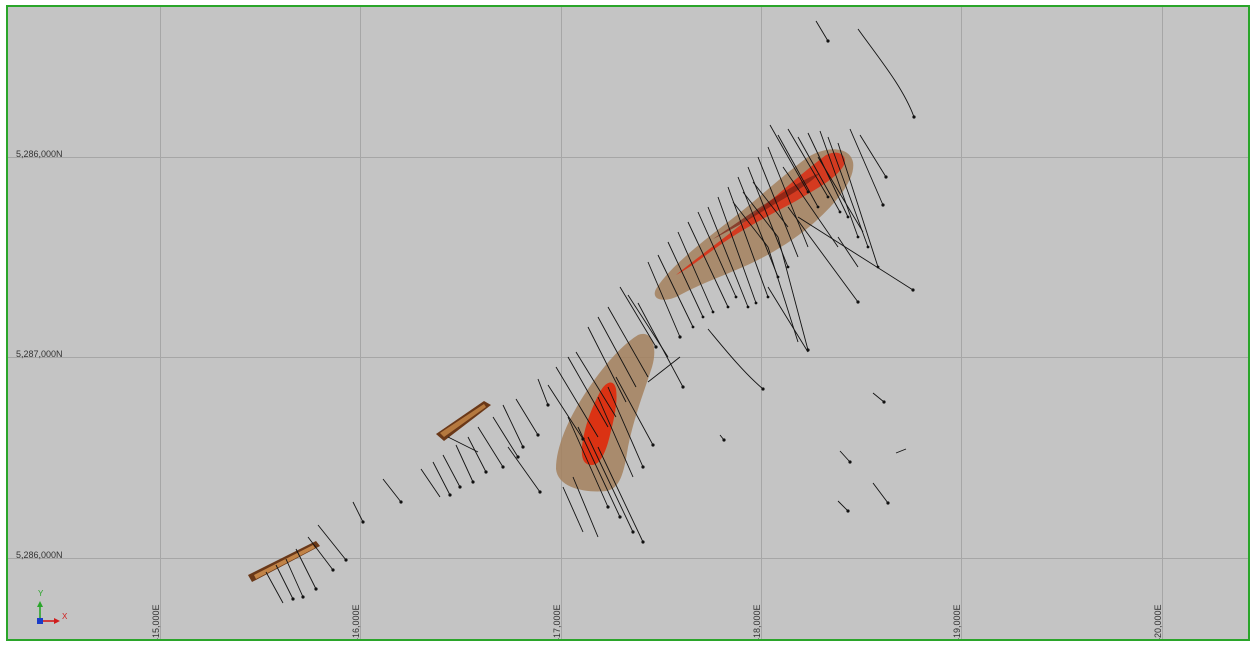 Image resolution: width=1257 pixels, height=646 pixels. What do you see at coordinates (463, 420) in the screenshot?
I see `ore-body-west-light` at bounding box center [463, 420].